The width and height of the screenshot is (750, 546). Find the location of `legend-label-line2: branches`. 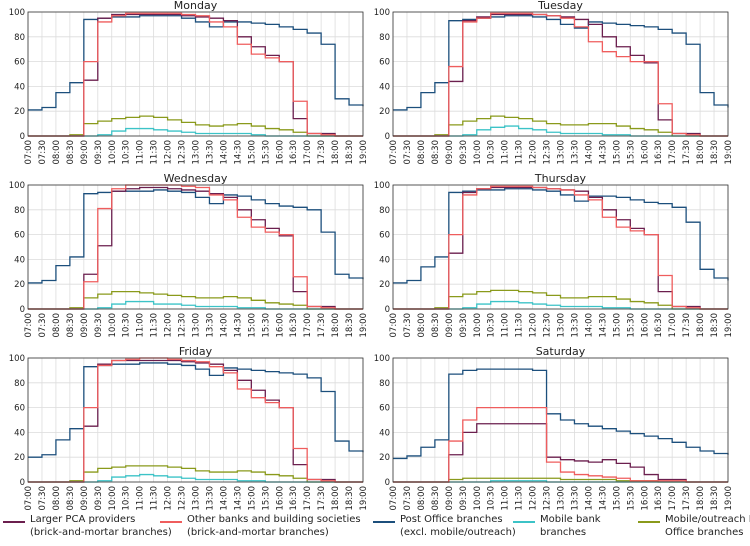

legend-label-line2: branches is located at coordinates (563, 532).